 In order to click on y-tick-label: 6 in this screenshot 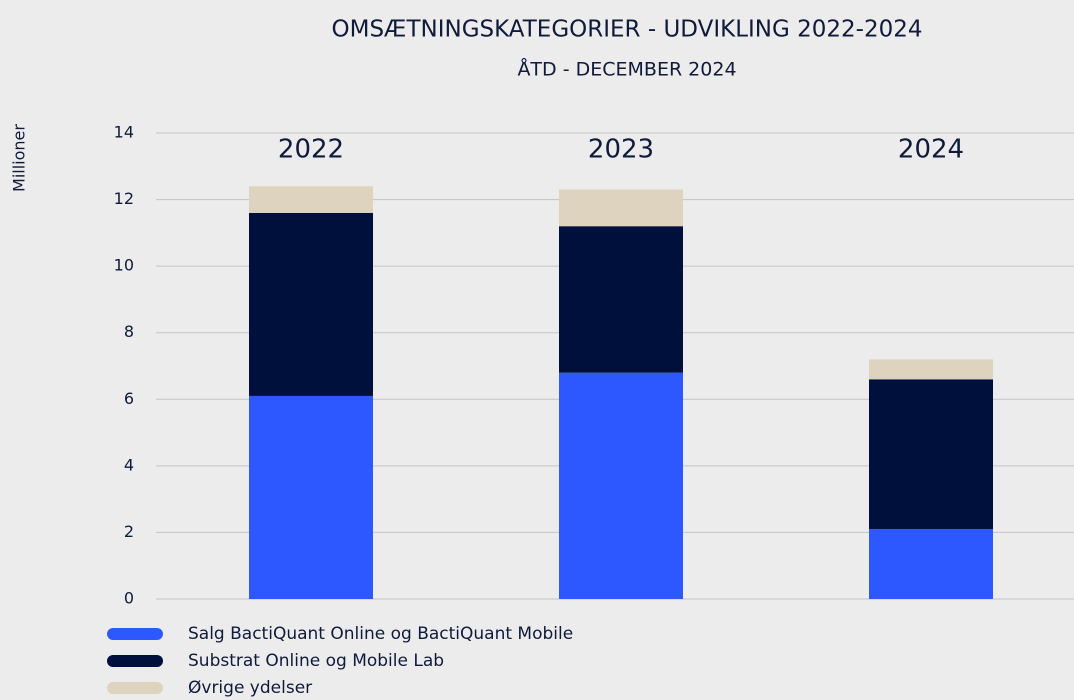, I will do `click(129, 398)`.